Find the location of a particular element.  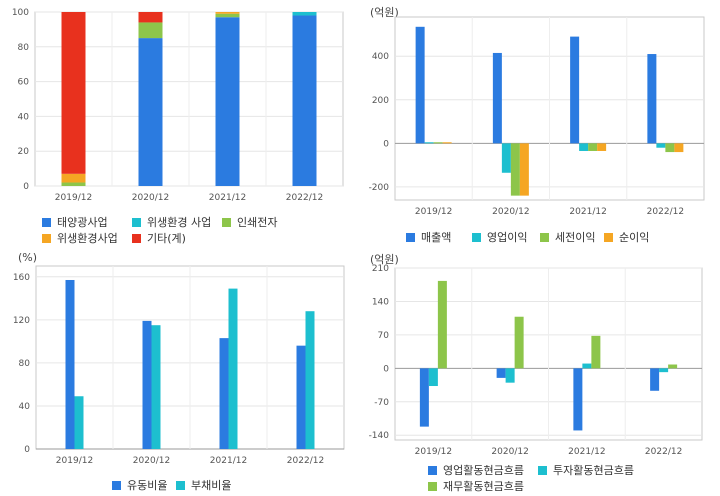

legend-label: 위생환경 사업 is located at coordinates (179, 222).